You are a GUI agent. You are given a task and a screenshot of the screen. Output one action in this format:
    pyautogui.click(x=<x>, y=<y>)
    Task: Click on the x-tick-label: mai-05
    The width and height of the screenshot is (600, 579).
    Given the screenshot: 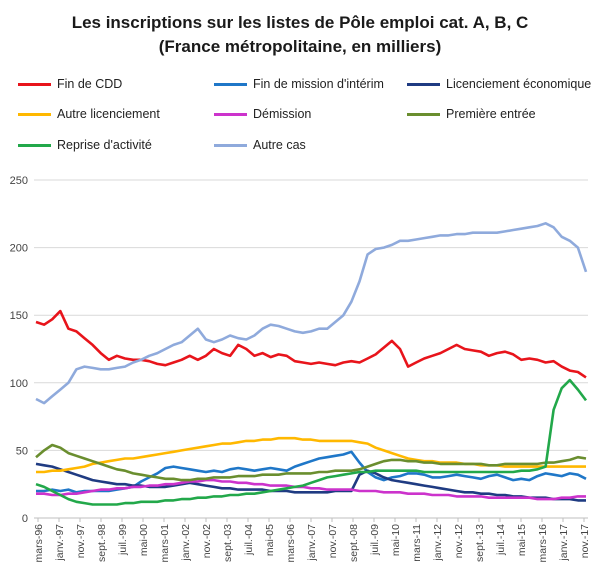 What is the action you would take?
    pyautogui.click(x=270, y=540)
    